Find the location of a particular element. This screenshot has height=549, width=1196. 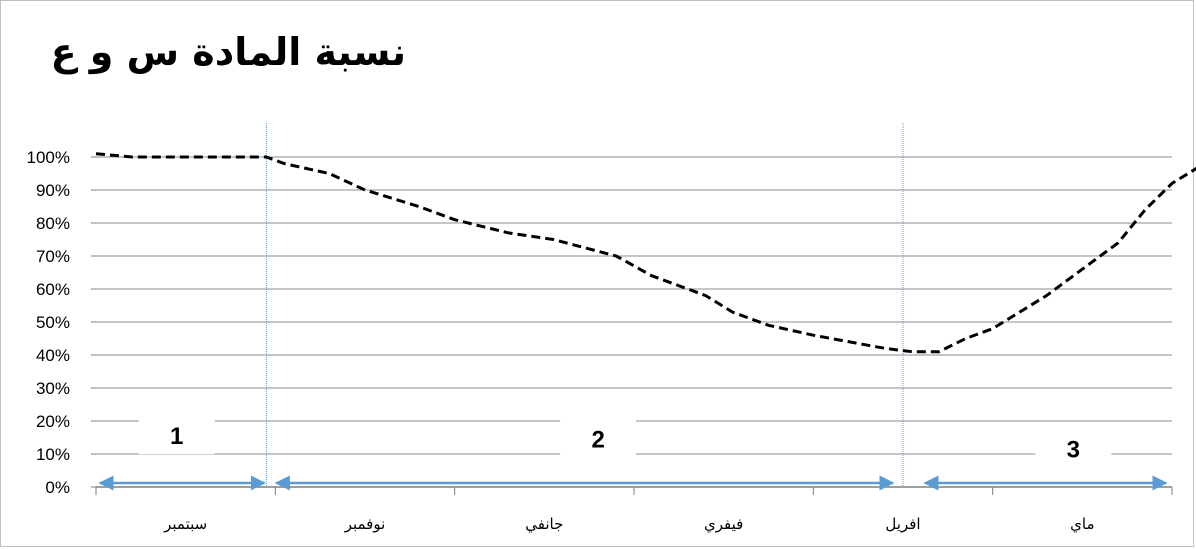

x-tick-label: سبتمبر is located at coordinates (185, 524).